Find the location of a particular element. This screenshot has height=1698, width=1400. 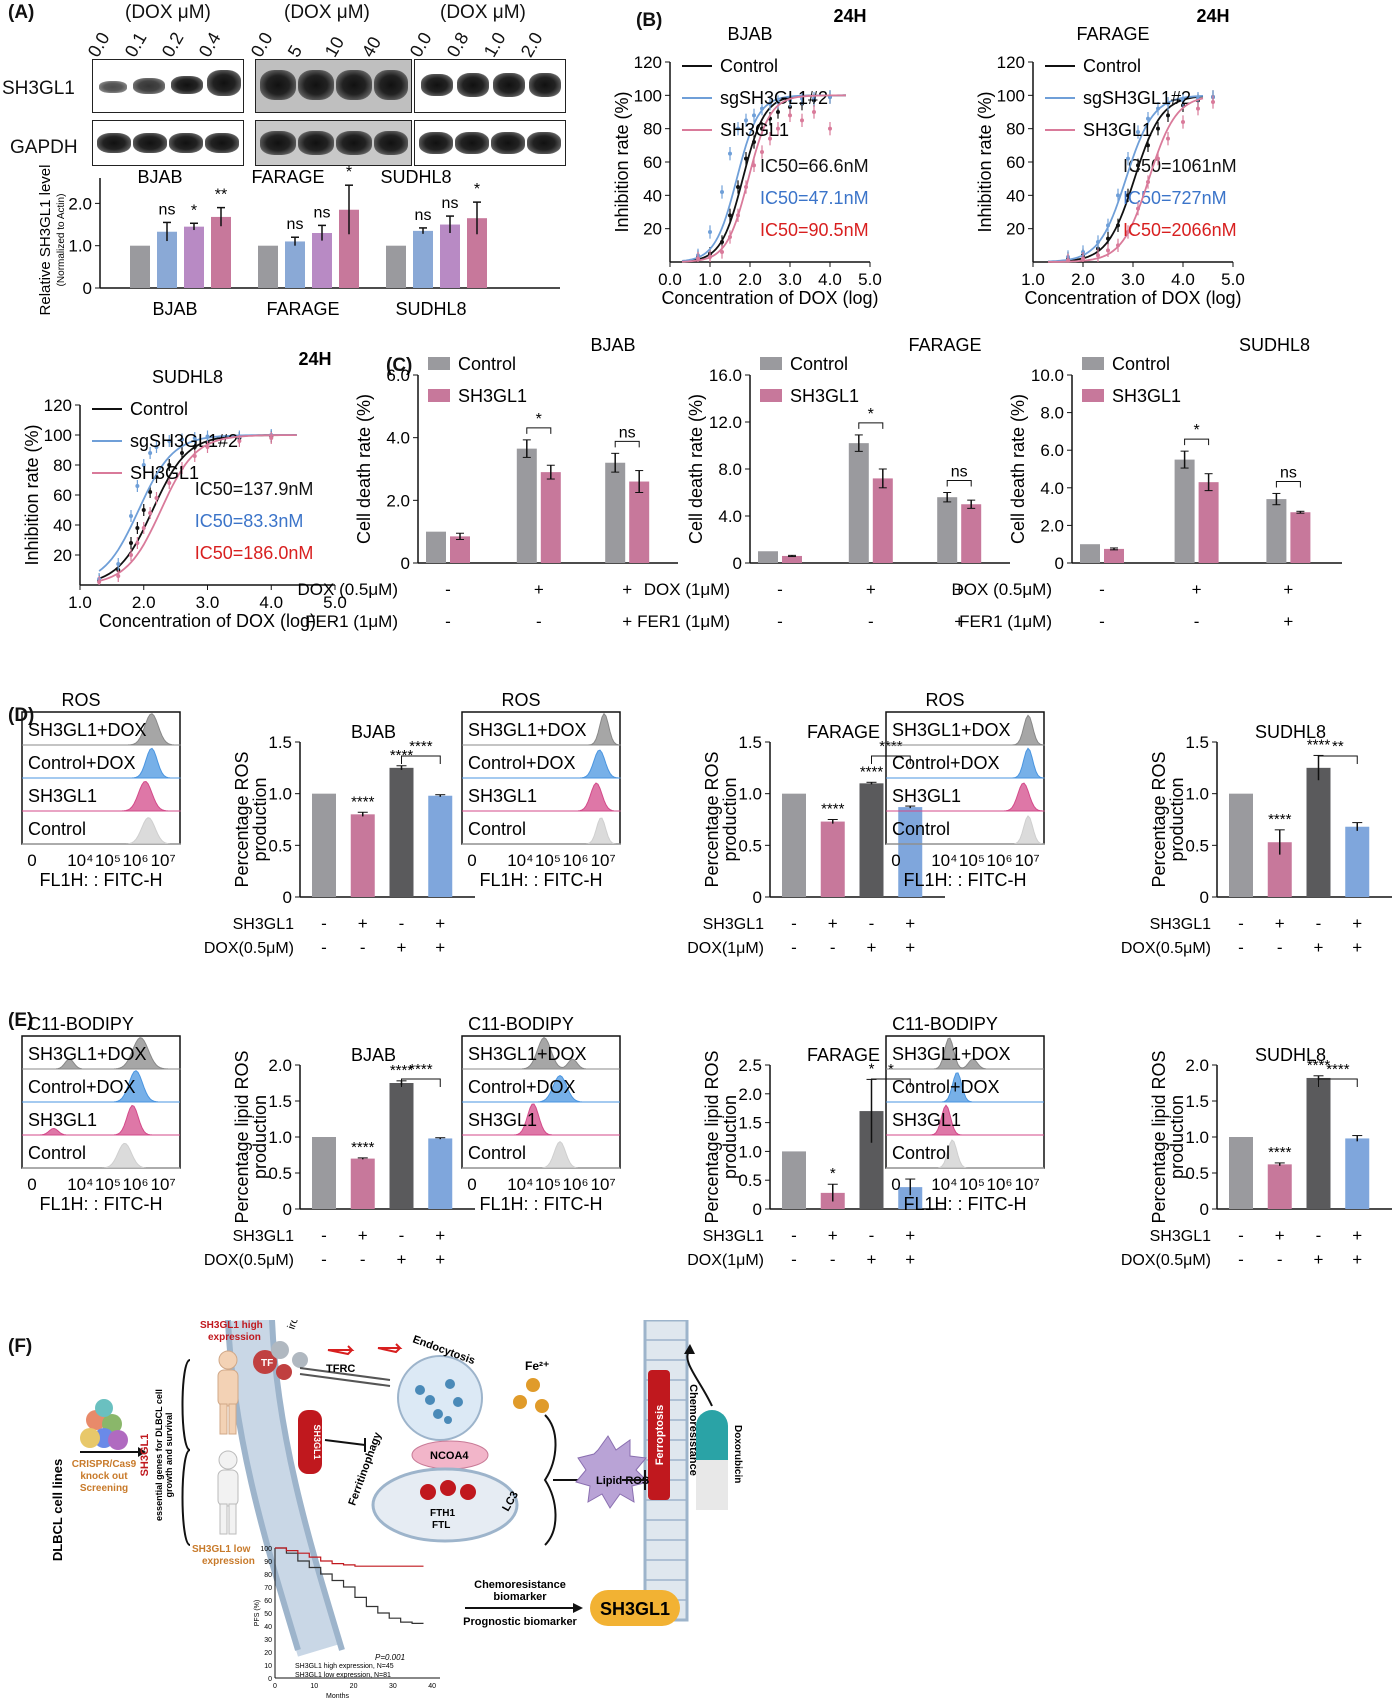

sig-label: ns is located at coordinates (450, 203).